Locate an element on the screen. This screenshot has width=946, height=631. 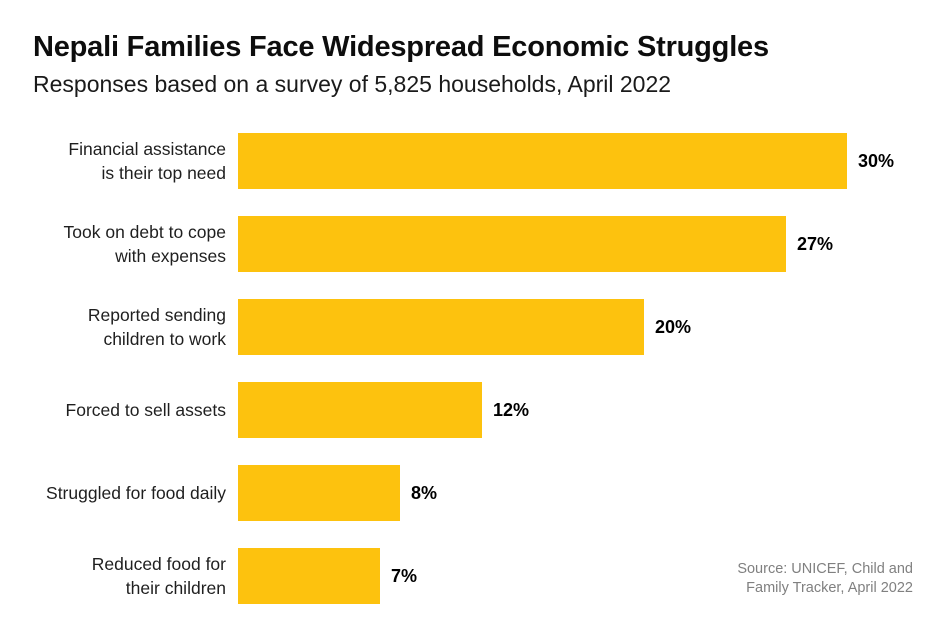
value-label: 7% is located at coordinates (404, 575).